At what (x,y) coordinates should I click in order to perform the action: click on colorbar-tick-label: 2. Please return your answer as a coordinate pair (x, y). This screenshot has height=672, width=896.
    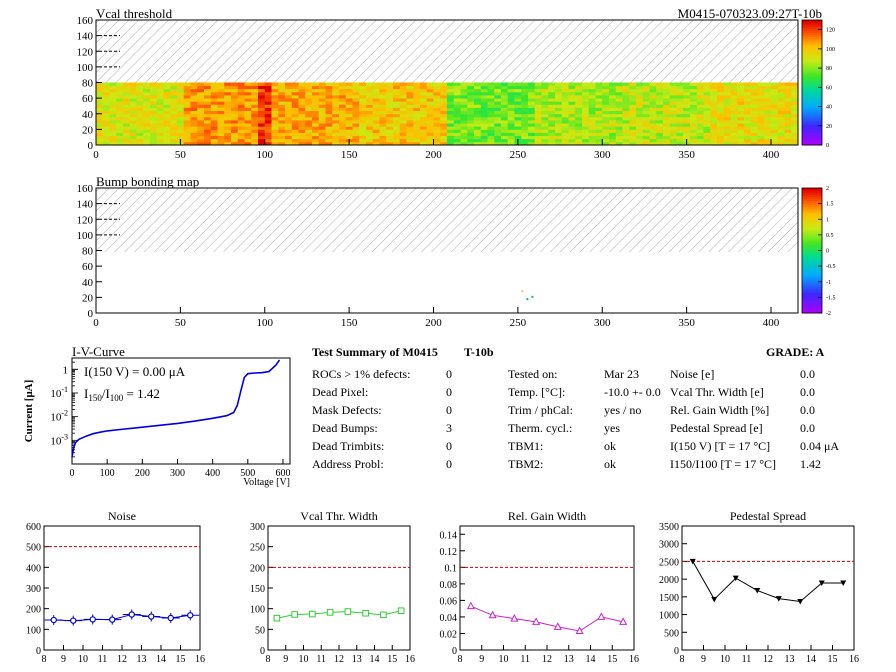
    Looking at the image, I should click on (827, 189).